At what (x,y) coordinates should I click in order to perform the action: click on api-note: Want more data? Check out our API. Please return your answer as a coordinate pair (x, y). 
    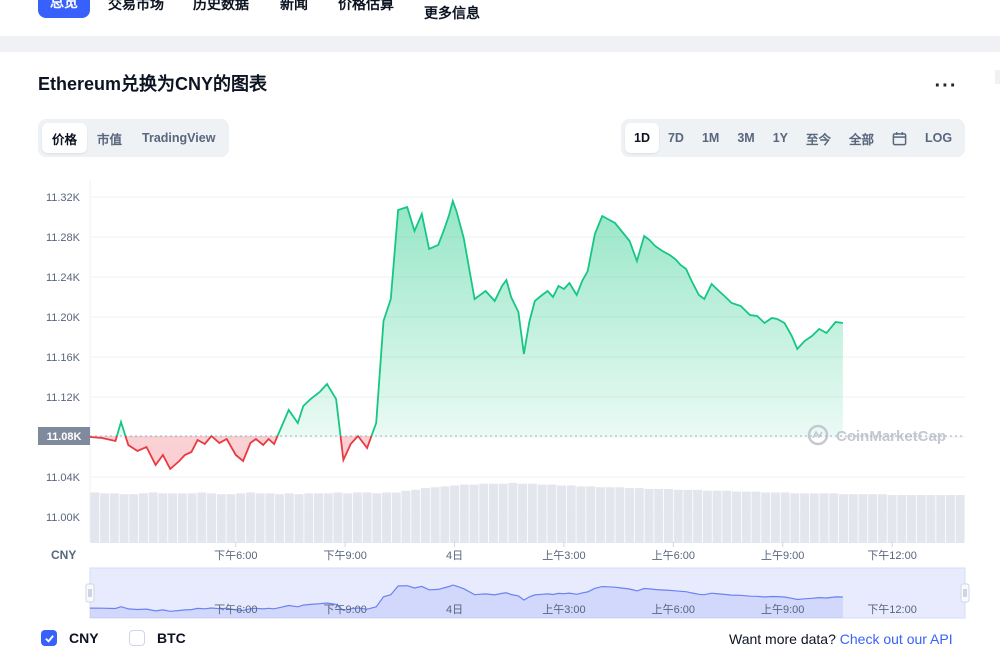
    Looking at the image, I should click on (841, 639).